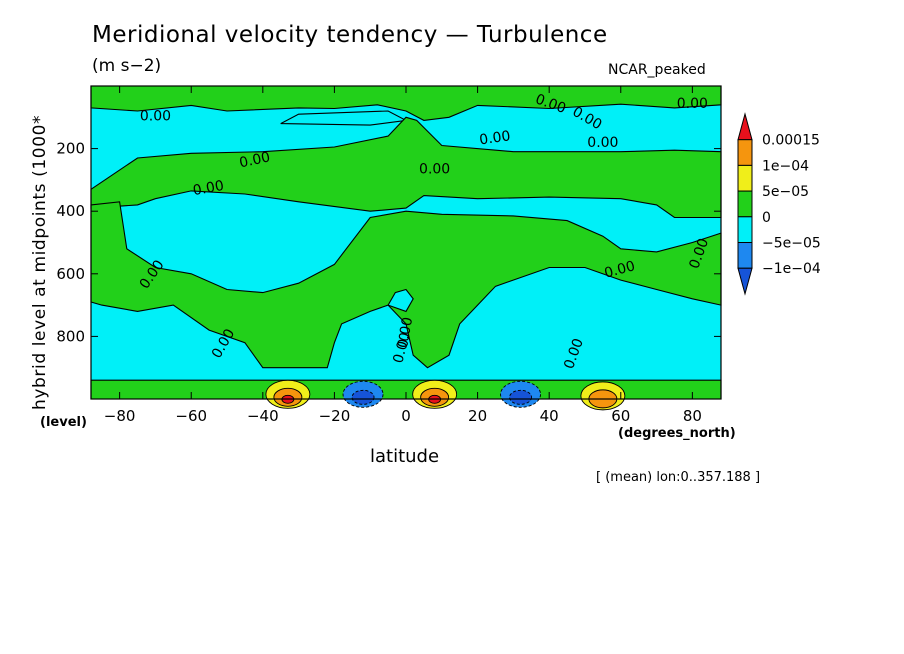 The height and width of the screenshot is (654, 904). I want to click on x-tick-label-80: 80, so click(692, 416).